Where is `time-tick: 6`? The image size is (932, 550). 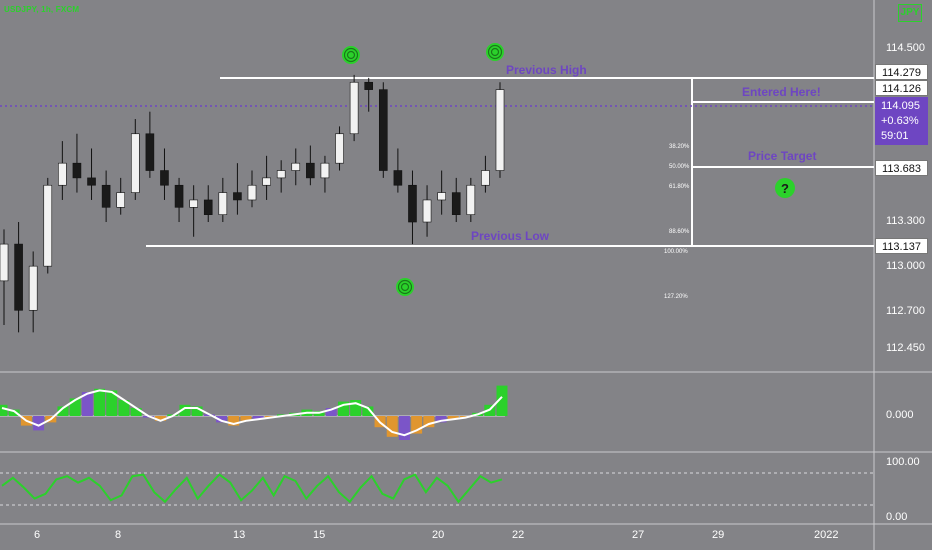 time-tick: 6 is located at coordinates (37, 535).